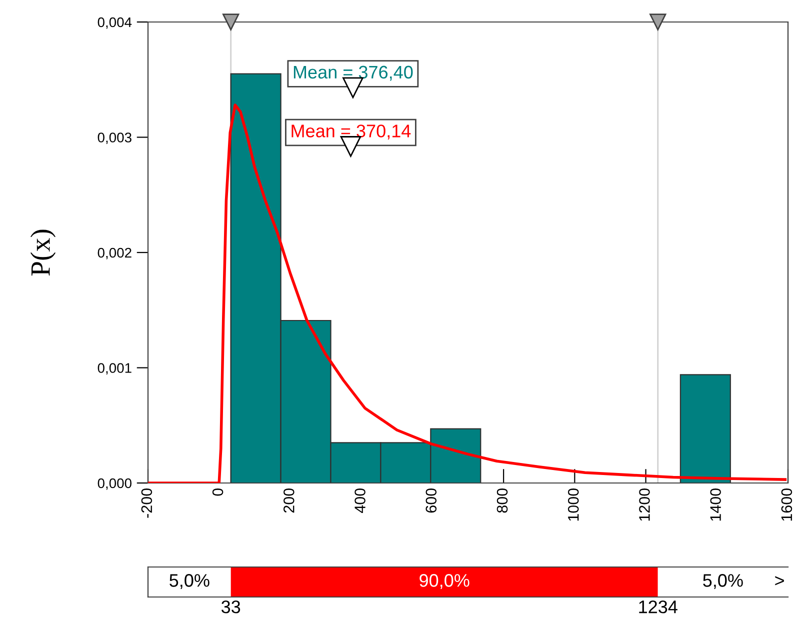  I want to click on x-tick-label: 1400, so click(715, 504).